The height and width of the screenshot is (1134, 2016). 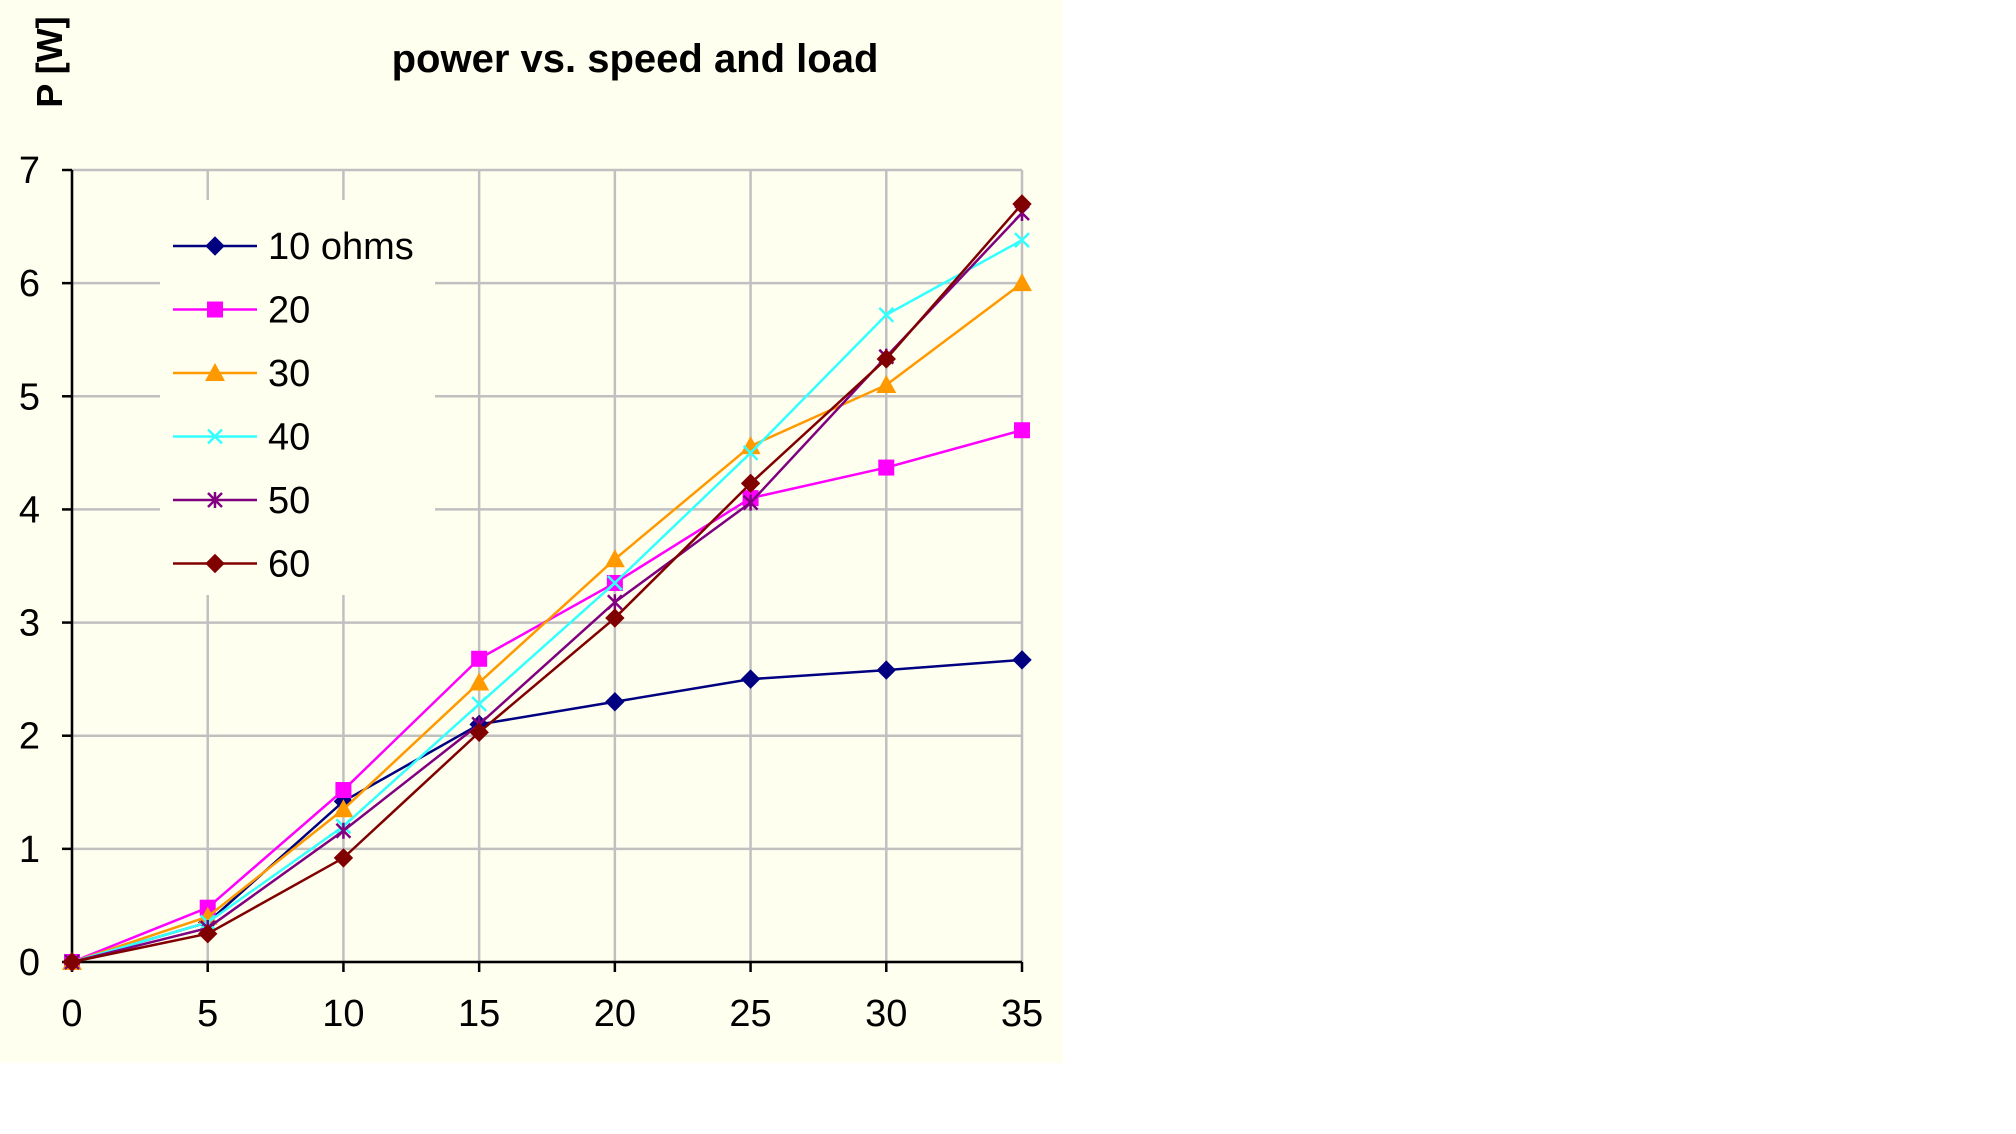 I want to click on legend-label: 60, so click(x=289, y=565).